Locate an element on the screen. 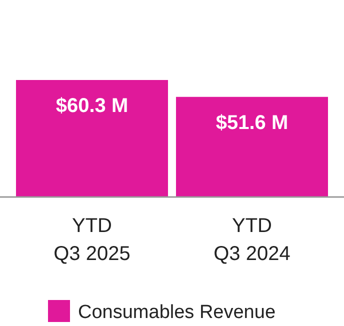 The height and width of the screenshot is (326, 344). legend-label: Consumables Revenue is located at coordinates (177, 312).